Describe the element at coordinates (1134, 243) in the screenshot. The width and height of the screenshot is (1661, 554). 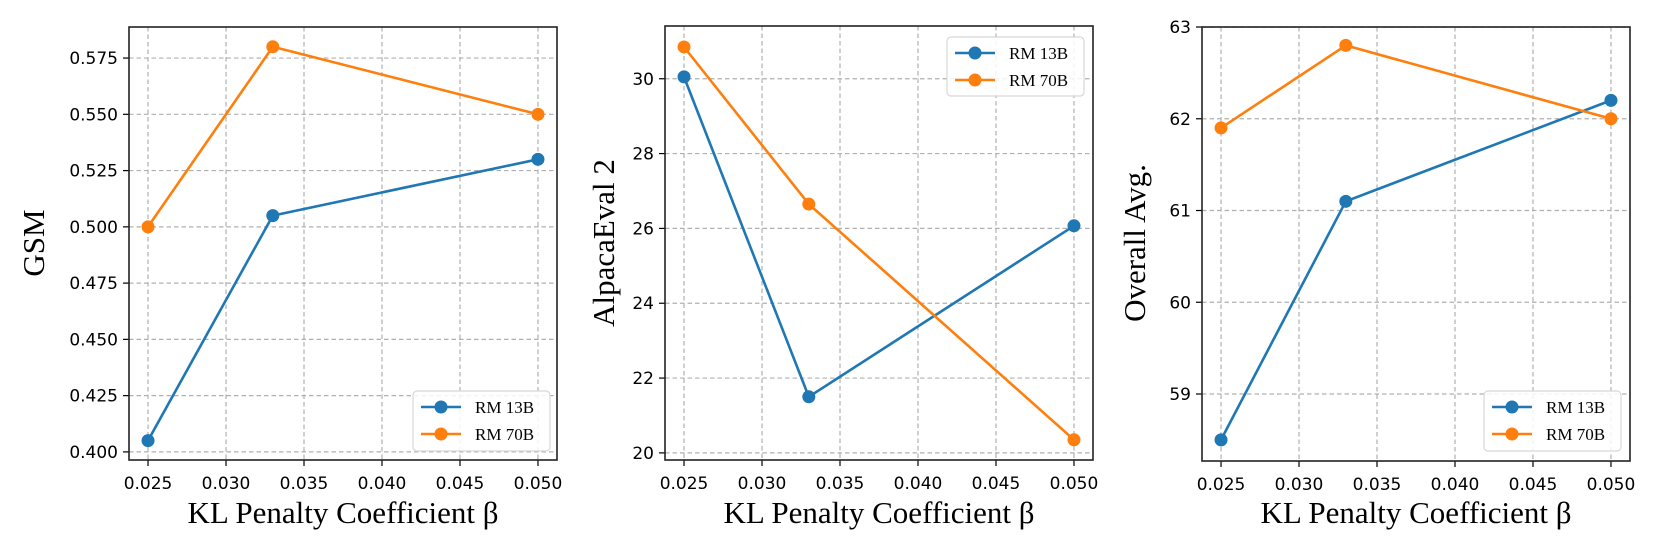
I see `y-axis-label: Overall Avg.` at that location.